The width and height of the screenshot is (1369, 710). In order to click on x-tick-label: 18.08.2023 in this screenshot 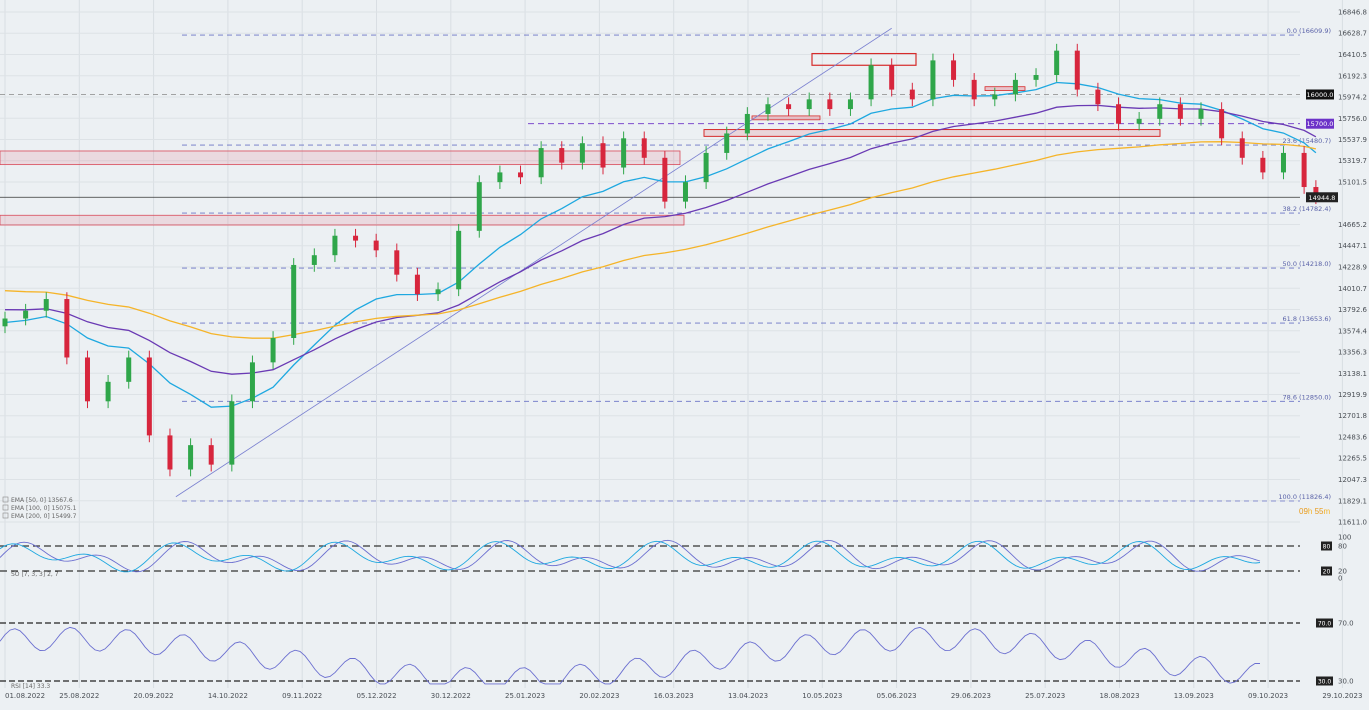, I will do `click(1119, 696)`.